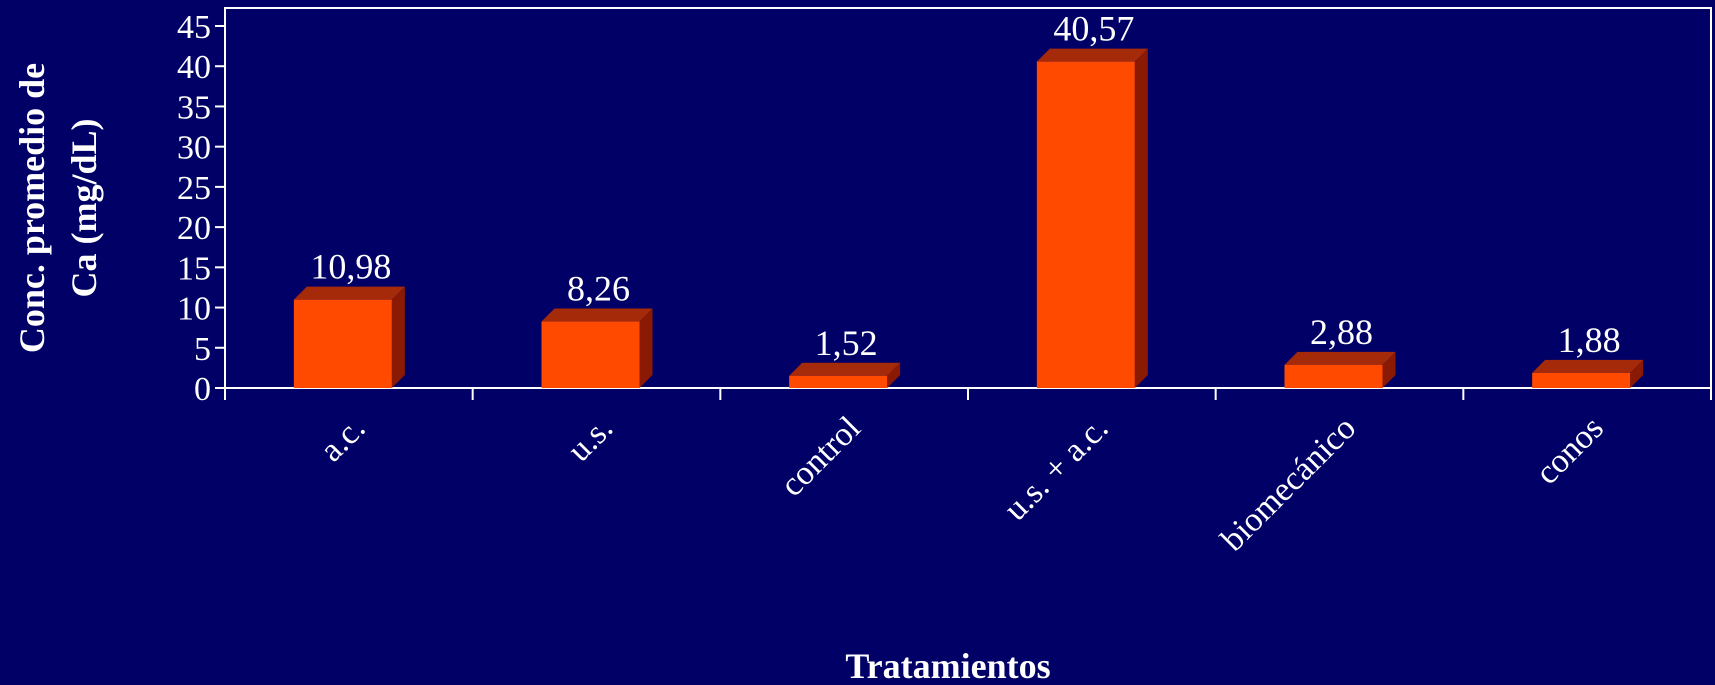 The width and height of the screenshot is (1715, 685). What do you see at coordinates (32, 208) in the screenshot?
I see `y-axis-title-line-1: Conc. promedio de` at bounding box center [32, 208].